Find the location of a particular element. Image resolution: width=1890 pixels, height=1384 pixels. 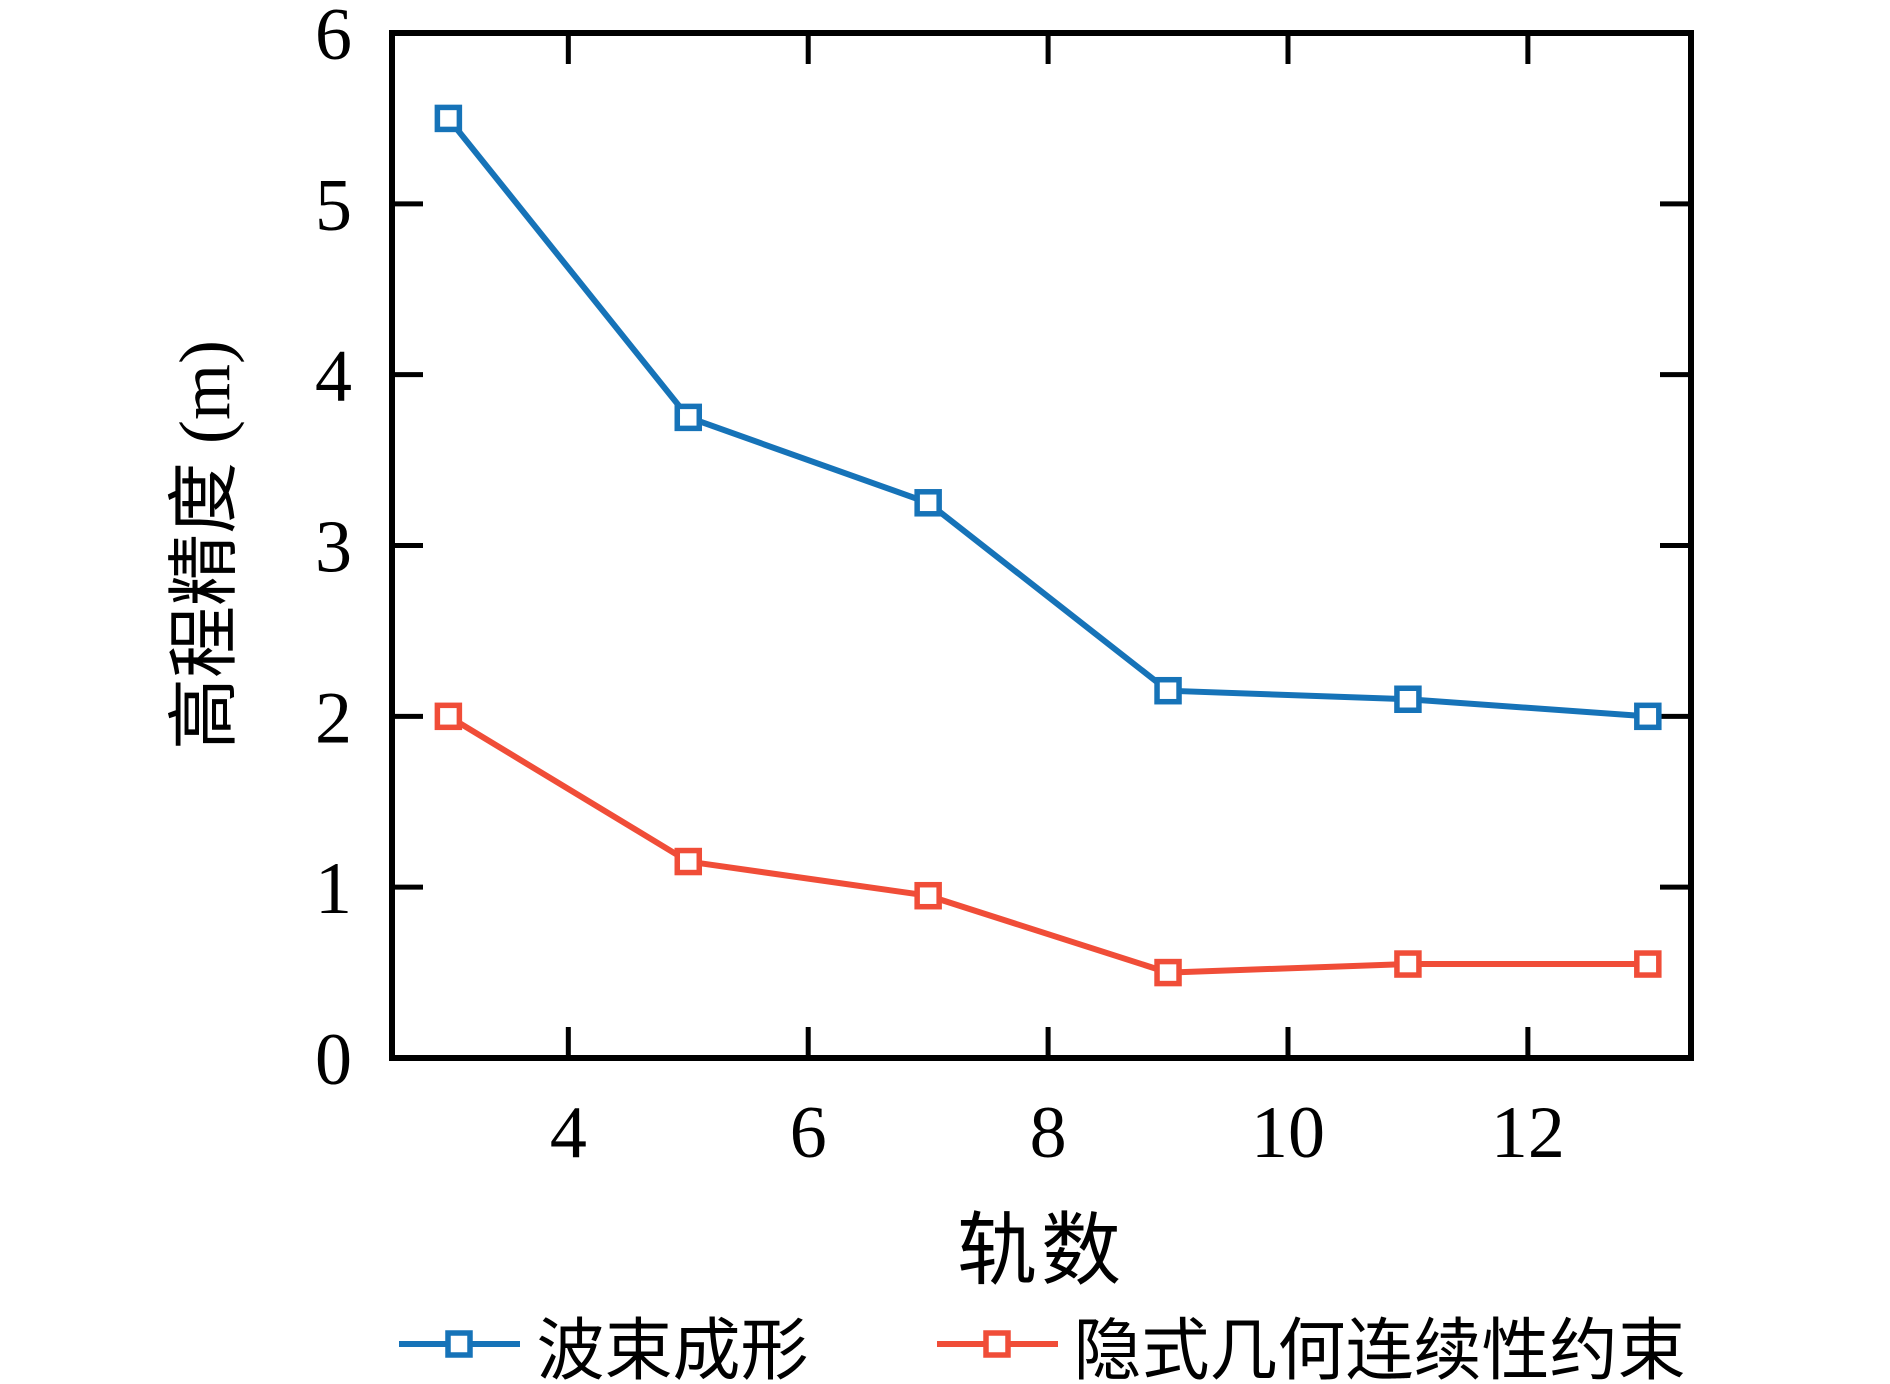

x-tick-label: 8 is located at coordinates (1048, 1133).